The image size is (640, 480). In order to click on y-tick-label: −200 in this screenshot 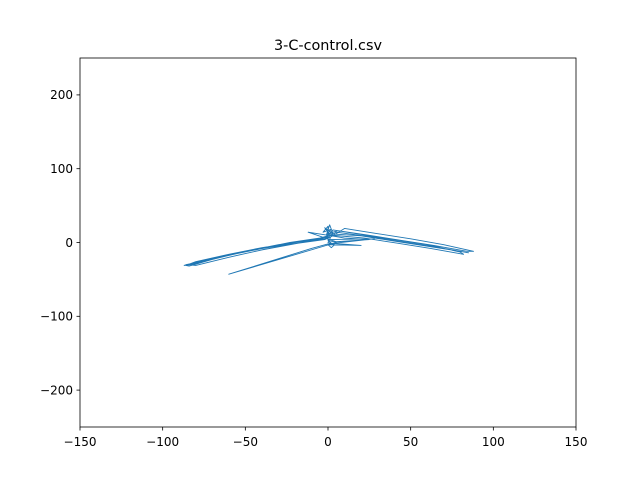, I will do `click(56, 390)`.